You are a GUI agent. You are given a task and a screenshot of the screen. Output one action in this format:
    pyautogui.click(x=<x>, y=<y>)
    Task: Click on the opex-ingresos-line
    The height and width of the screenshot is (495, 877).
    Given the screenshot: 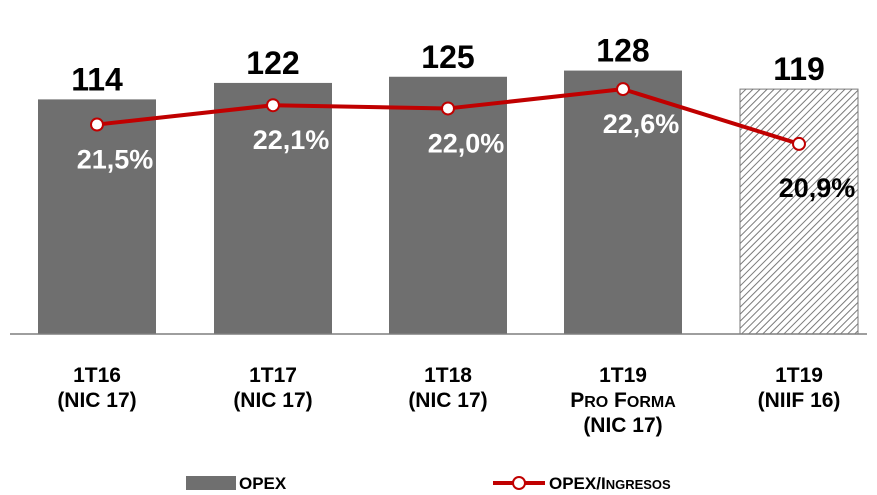 What is the action you would take?
    pyautogui.click(x=448, y=116)
    